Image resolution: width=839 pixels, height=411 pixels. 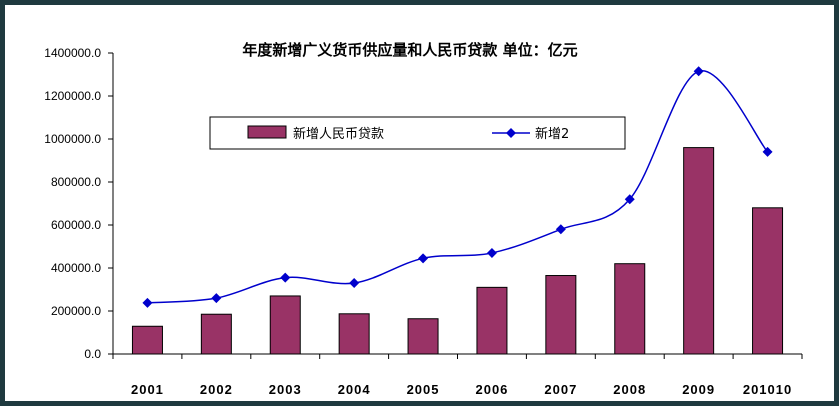 I want to click on legend-label-bar: 新增人民币贷款, so click(x=338, y=134).